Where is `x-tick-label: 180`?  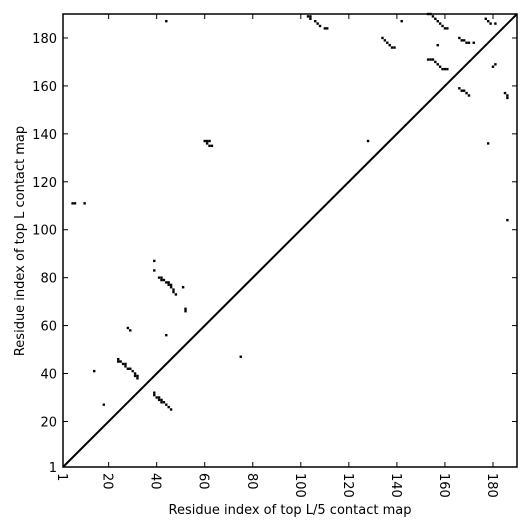 x-tick-label: 180 is located at coordinates (491, 485).